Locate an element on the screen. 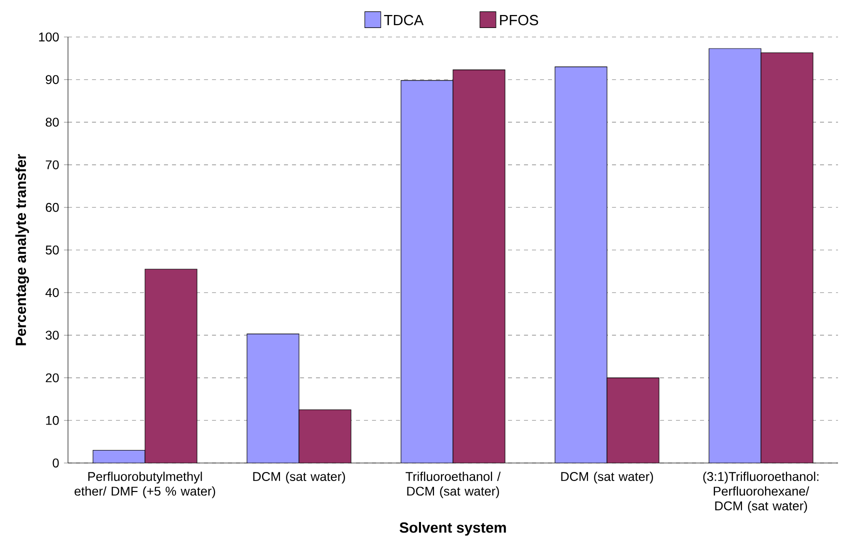 Image resolution: width=844 pixels, height=551 pixels. y-tick-label: 30 is located at coordinates (52, 335).